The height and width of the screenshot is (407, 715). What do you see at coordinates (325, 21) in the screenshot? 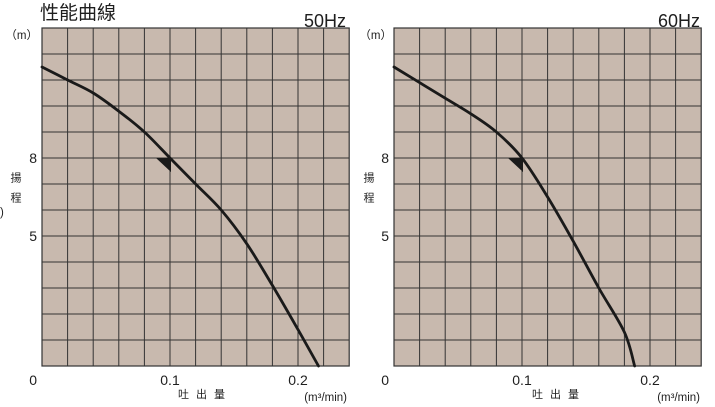
I see `chart-title: 50Hz` at bounding box center [325, 21].